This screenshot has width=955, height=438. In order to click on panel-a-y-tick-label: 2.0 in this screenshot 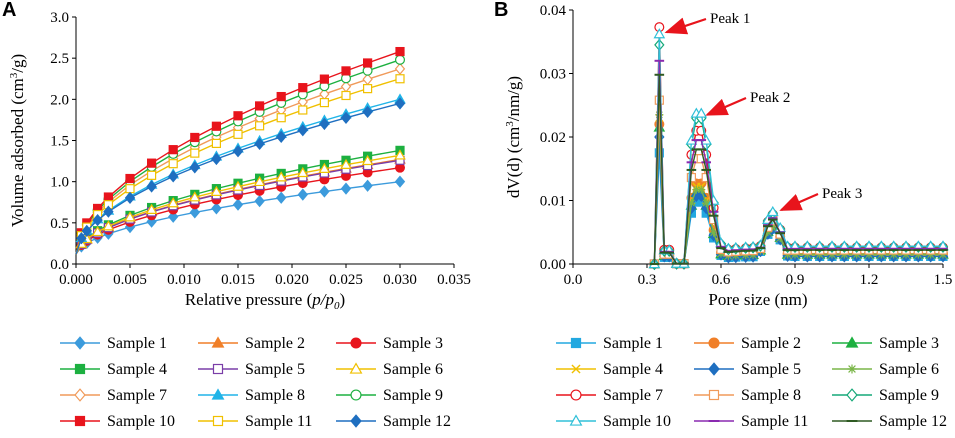, I will do `click(59, 100)`.